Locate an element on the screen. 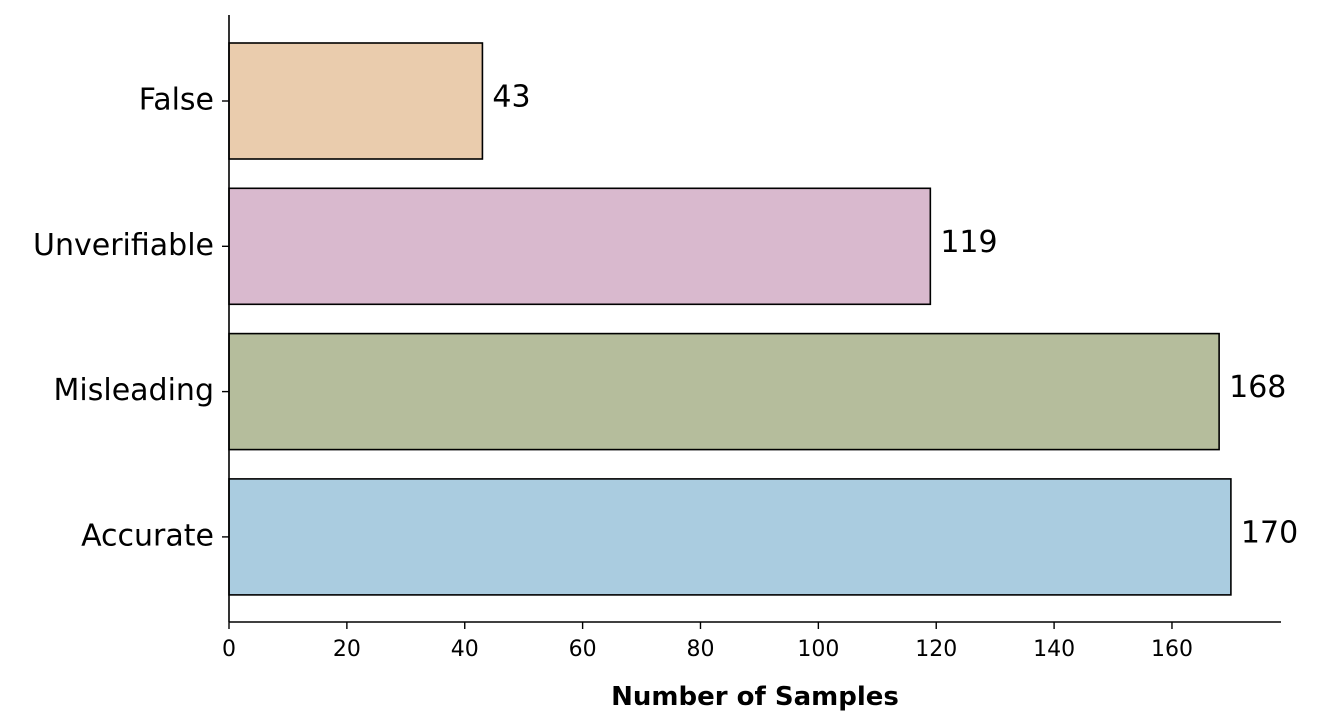 The width and height of the screenshot is (1318, 728). x-tick-label-20: 20 is located at coordinates (347, 649).